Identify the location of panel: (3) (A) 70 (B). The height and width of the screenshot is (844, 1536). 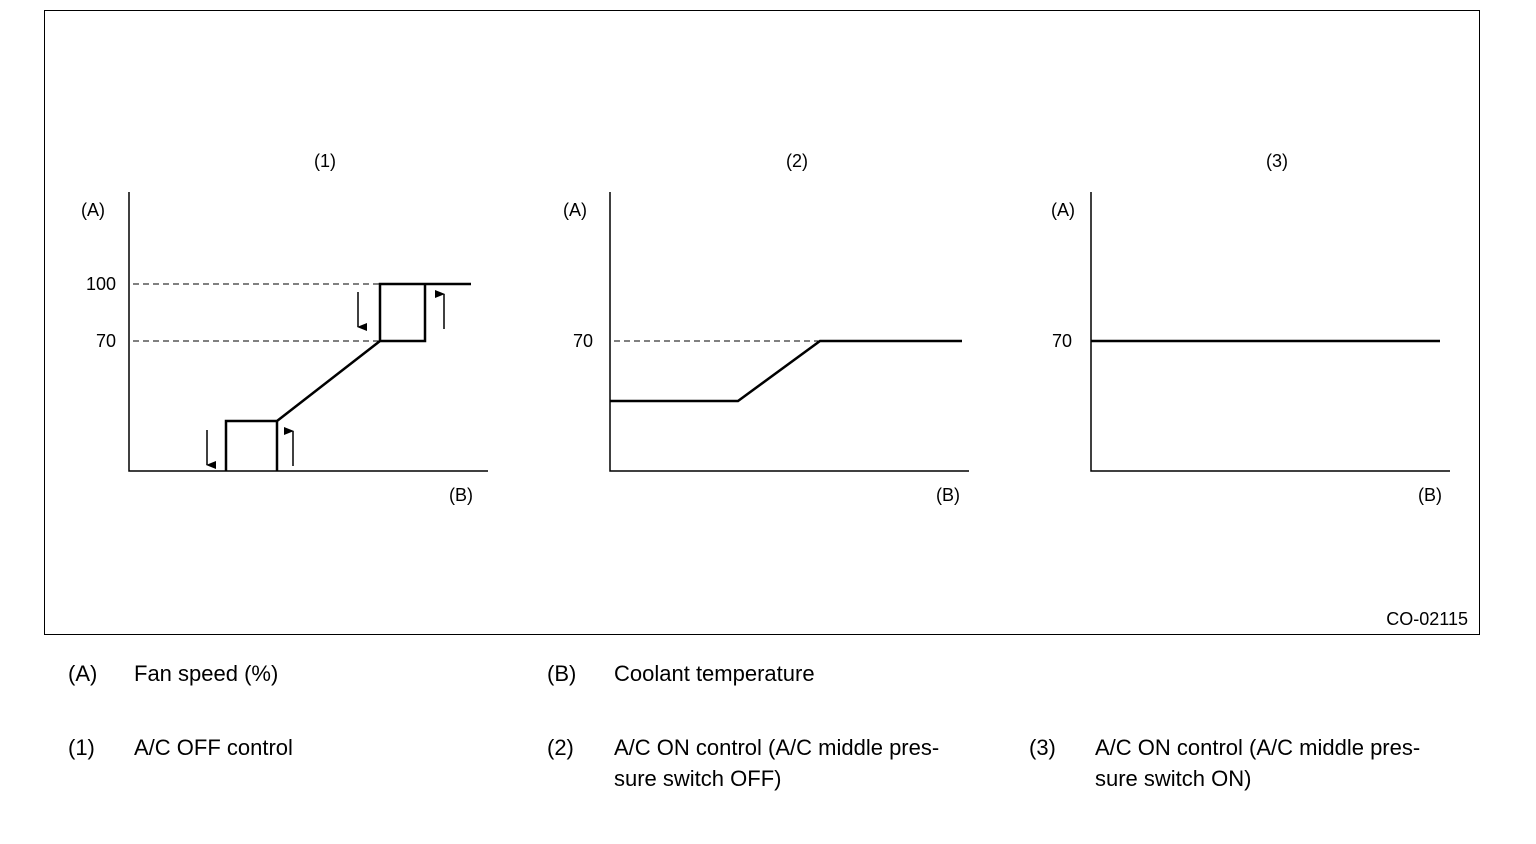
(1250, 328).